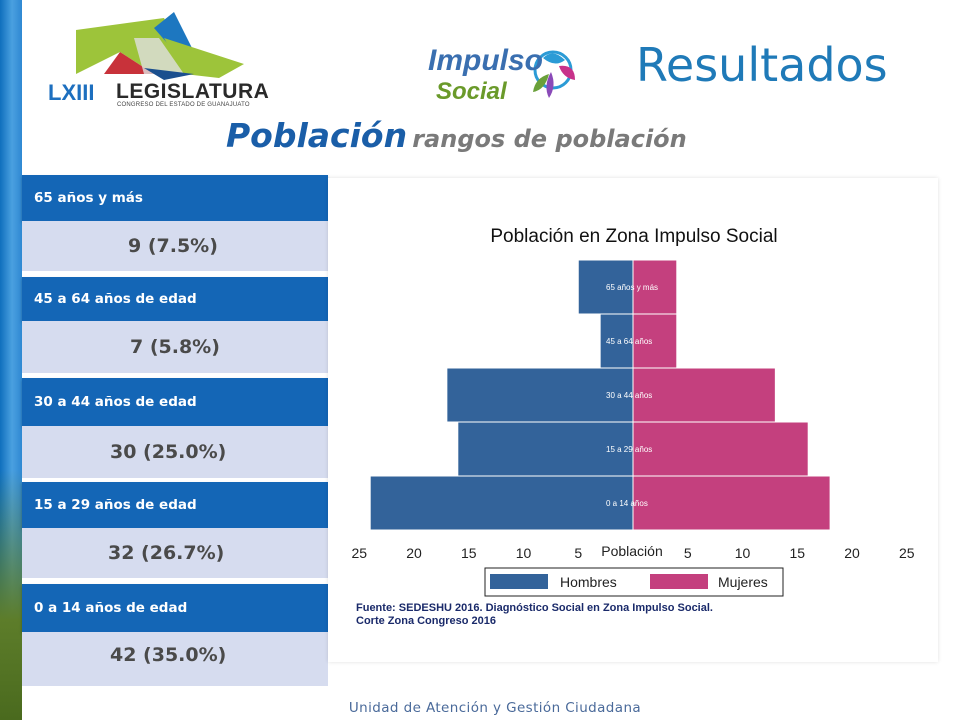 The width and height of the screenshot is (960, 720). Describe the element at coordinates (317, 135) in the screenshot. I see `subtitle-main: Población` at that location.